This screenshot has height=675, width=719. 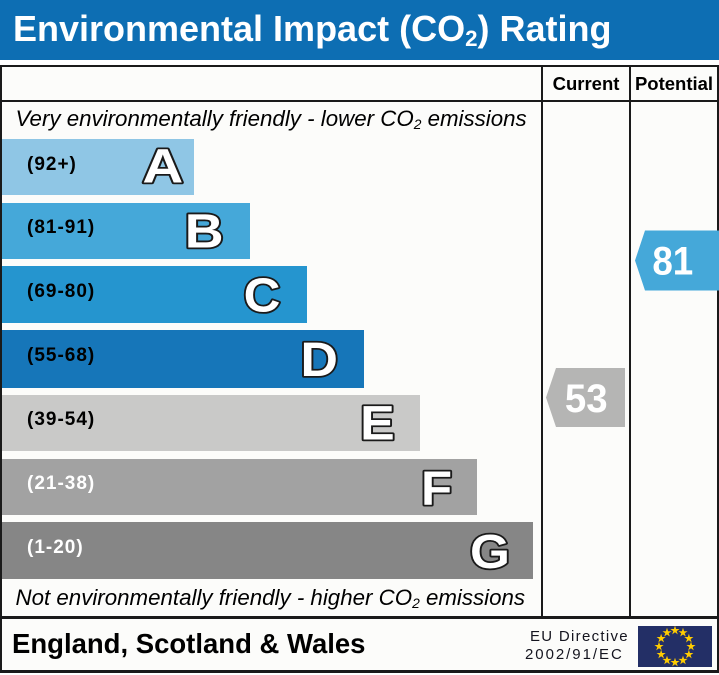 I want to click on svg-text: D, so click(x=318, y=360).